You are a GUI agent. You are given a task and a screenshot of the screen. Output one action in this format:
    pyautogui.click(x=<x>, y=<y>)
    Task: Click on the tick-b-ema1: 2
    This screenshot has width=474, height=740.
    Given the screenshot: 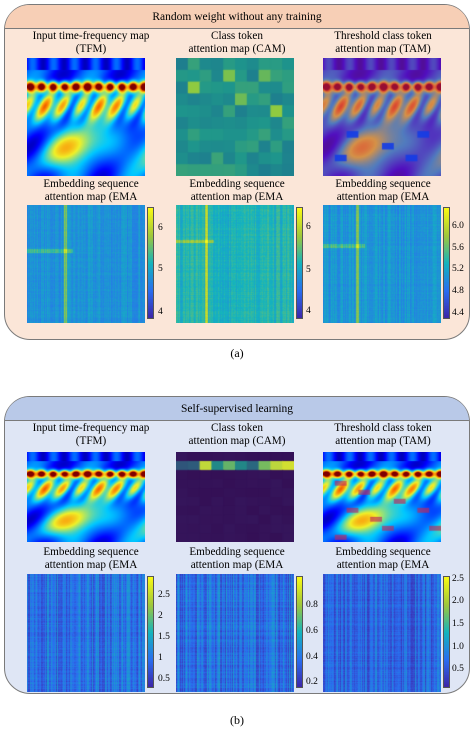 What is the action you would take?
    pyautogui.click(x=160, y=616)
    